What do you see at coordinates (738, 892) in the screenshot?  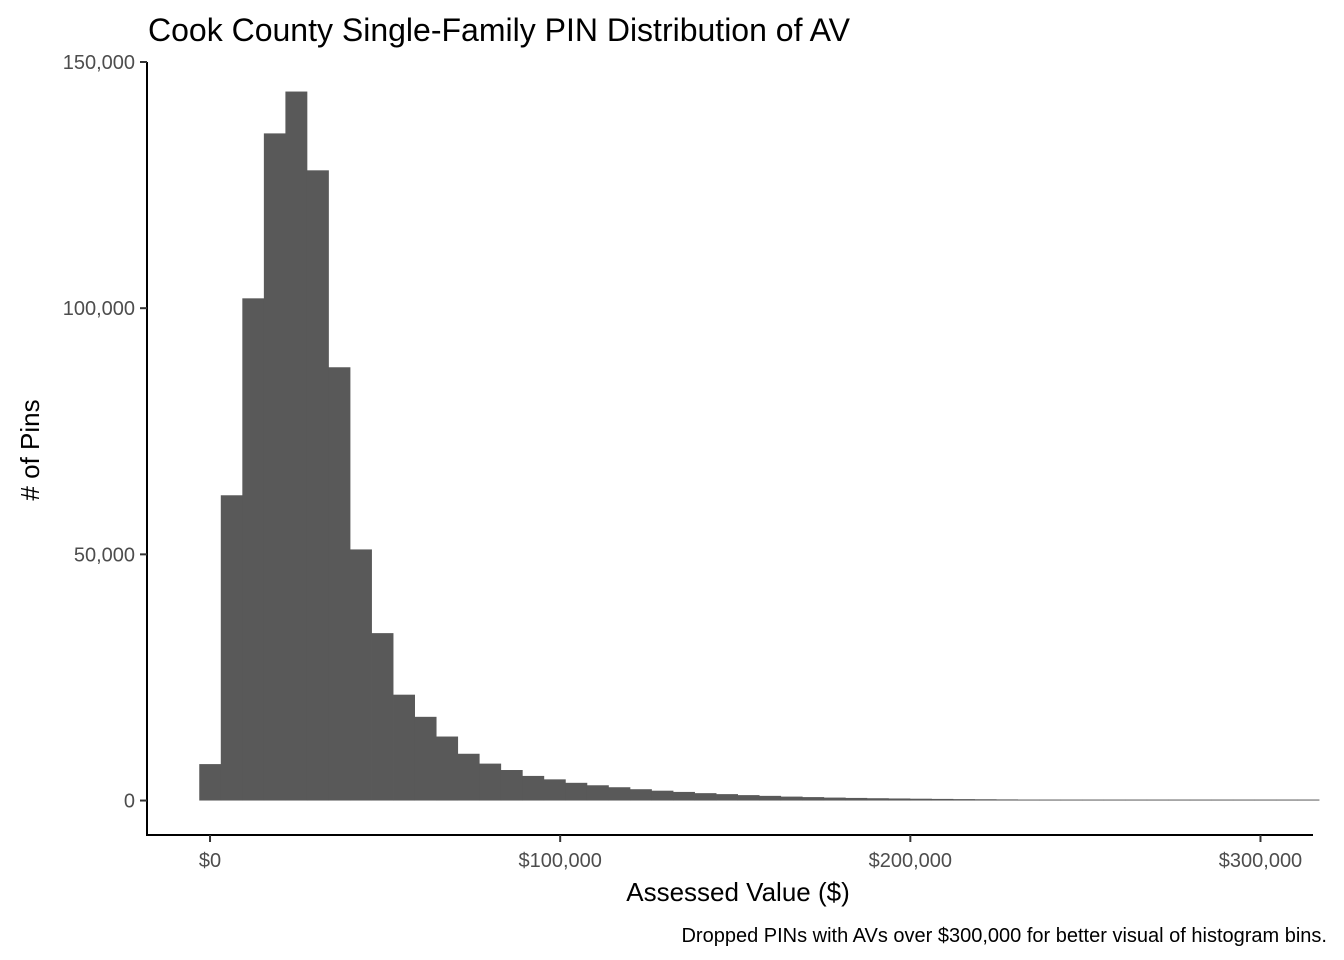 I see `x-axis-label: Assessed Value ($)` at bounding box center [738, 892].